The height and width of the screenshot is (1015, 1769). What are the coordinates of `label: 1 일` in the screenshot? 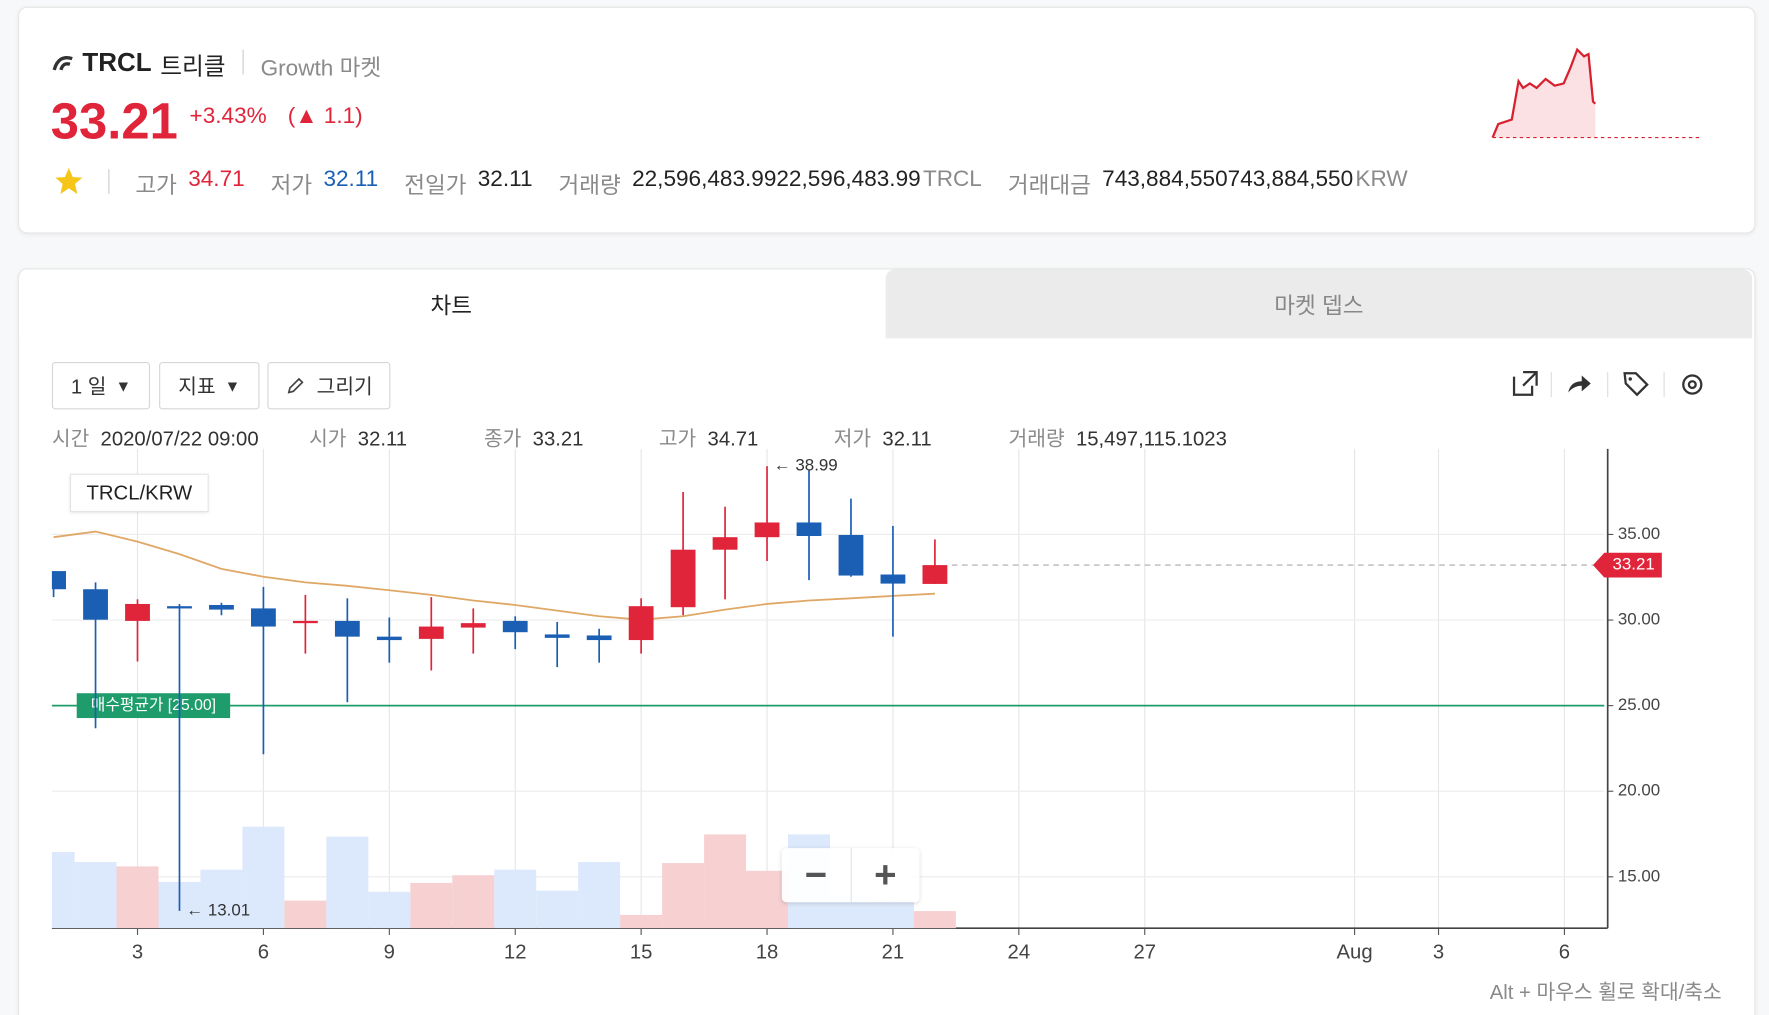 It's located at (88, 387).